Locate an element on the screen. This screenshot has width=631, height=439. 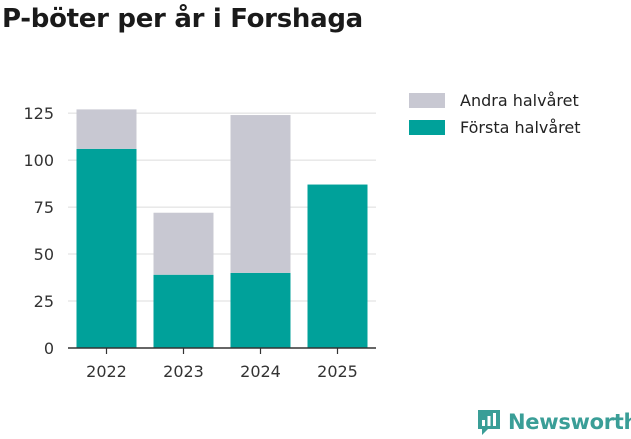
brand-name: Newsworthy is located at coordinates (569, 422).